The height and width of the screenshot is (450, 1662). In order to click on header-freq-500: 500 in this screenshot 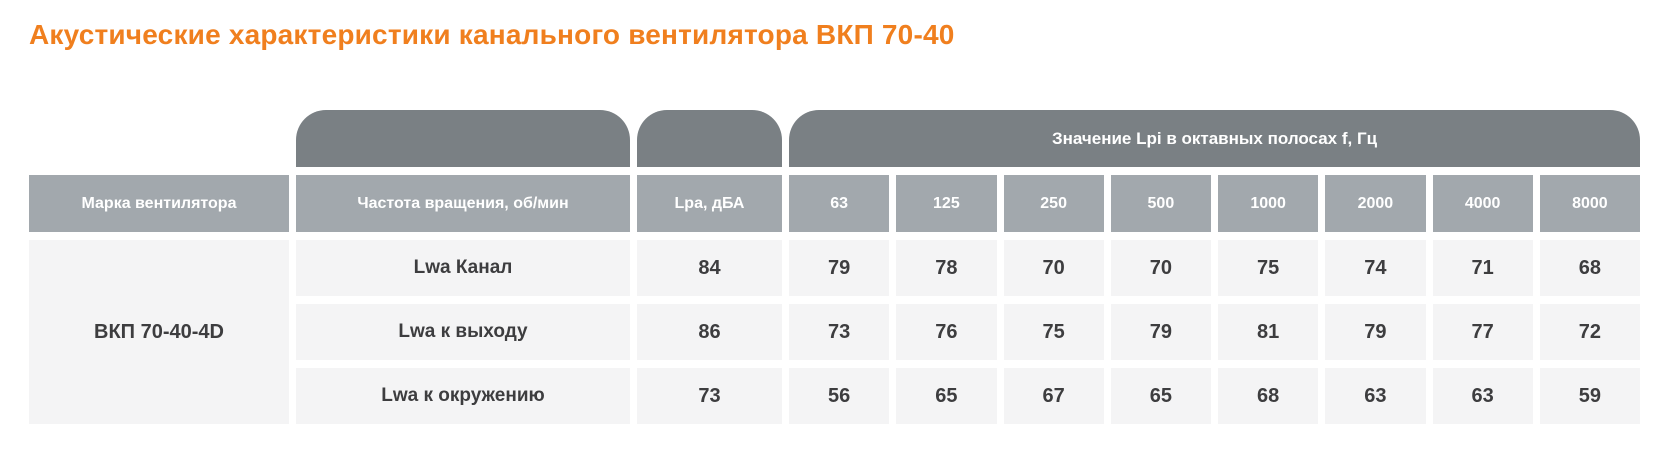, I will do `click(1160, 203)`.